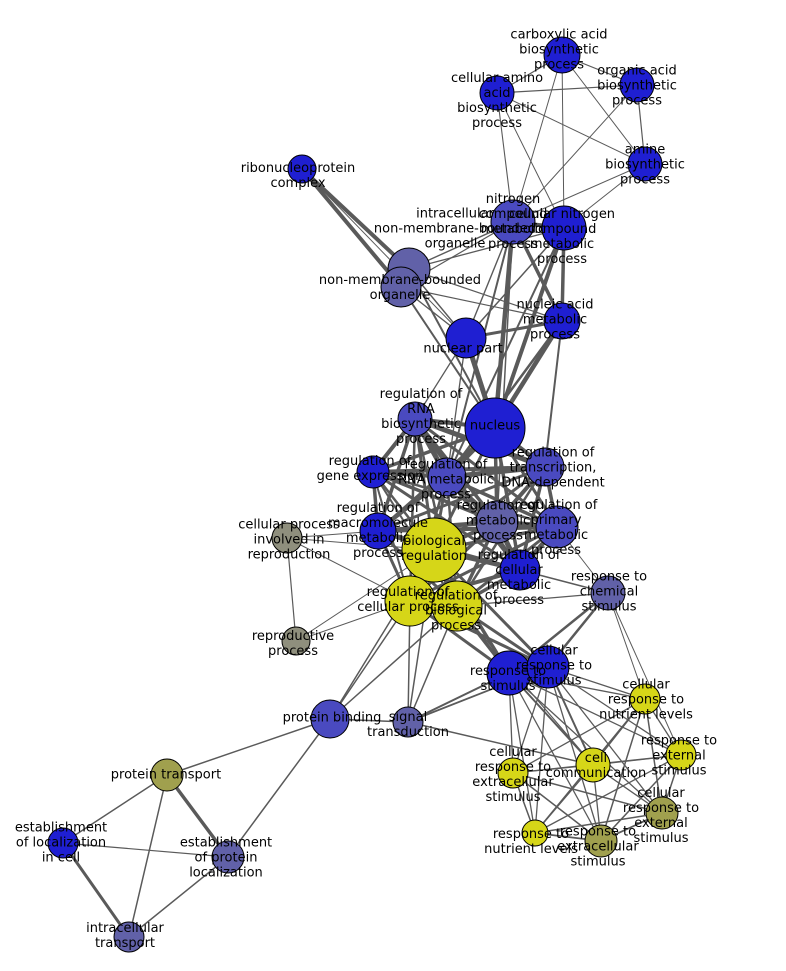 The width and height of the screenshot is (786, 971). I want to click on graph-node-regulation-of-rna-biosynthetic-process, so click(415, 419).